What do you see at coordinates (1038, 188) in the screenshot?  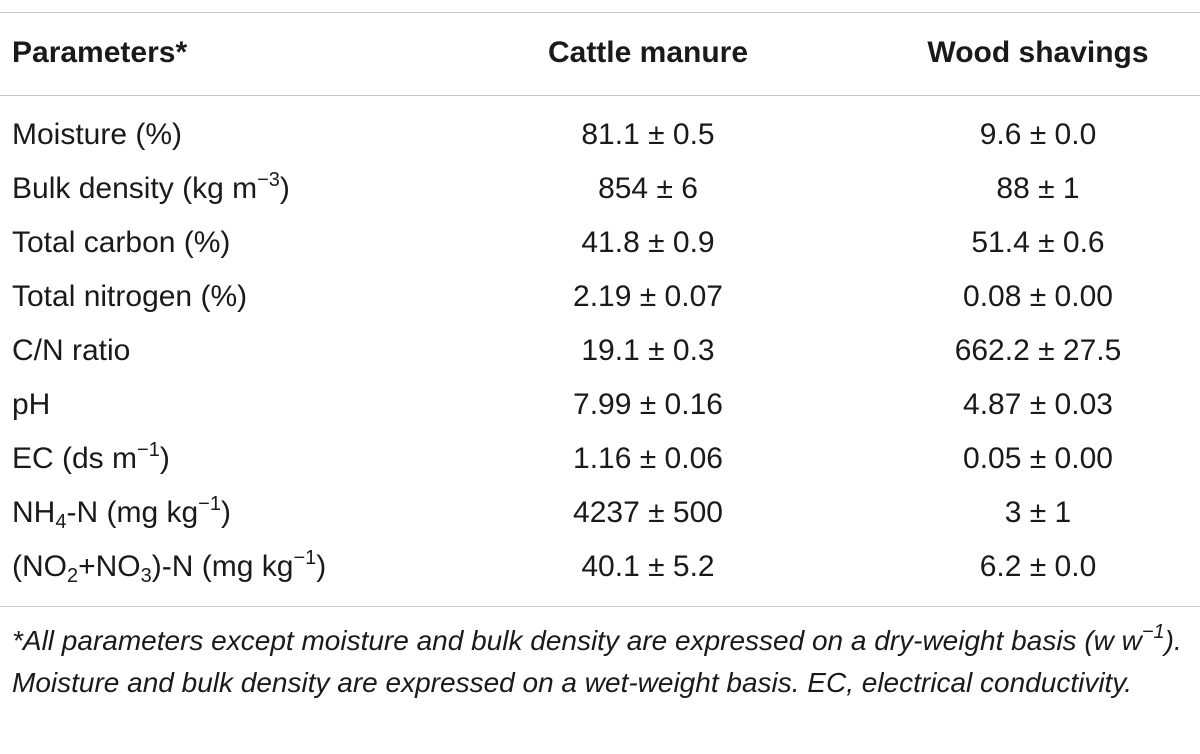 I see `row-wood-value: 88 ± 1` at bounding box center [1038, 188].